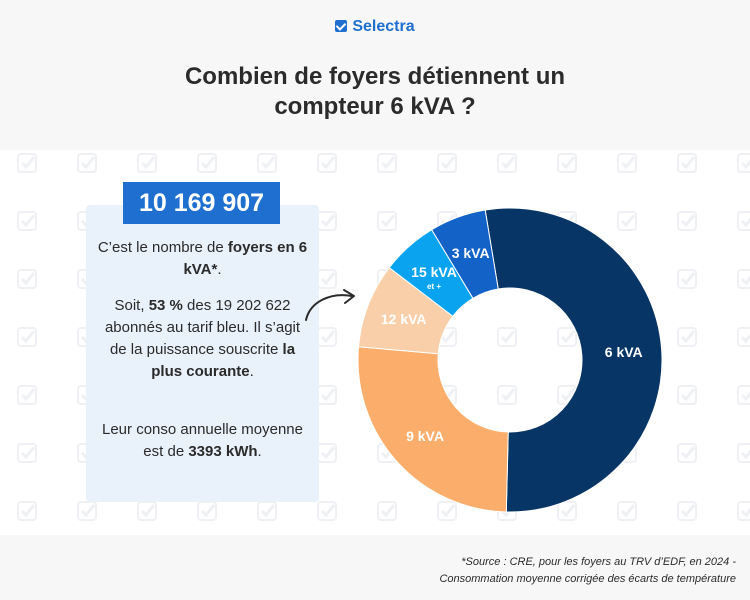 The height and width of the screenshot is (600, 750). Describe the element at coordinates (201, 203) in the screenshot. I see `household-count: 10 169 907` at that location.